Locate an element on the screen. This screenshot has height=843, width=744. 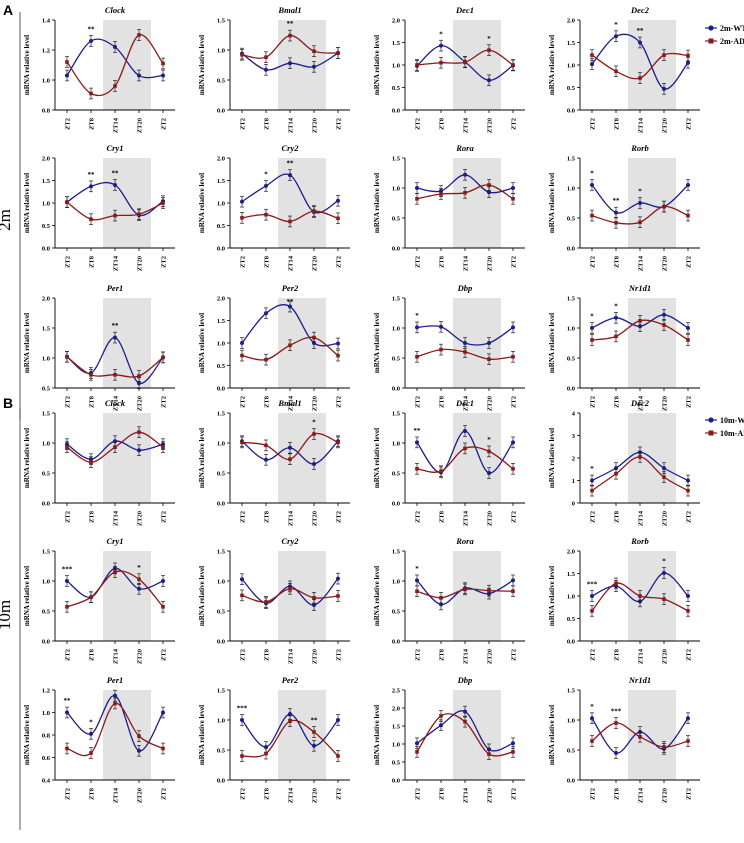
panel-letter-B: B is located at coordinates (8, 403).